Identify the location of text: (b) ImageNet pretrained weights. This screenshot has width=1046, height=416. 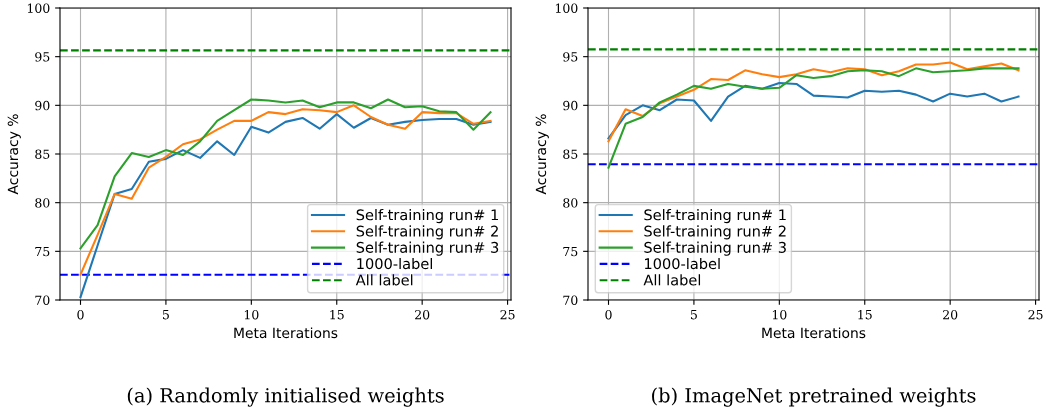
(814, 397).